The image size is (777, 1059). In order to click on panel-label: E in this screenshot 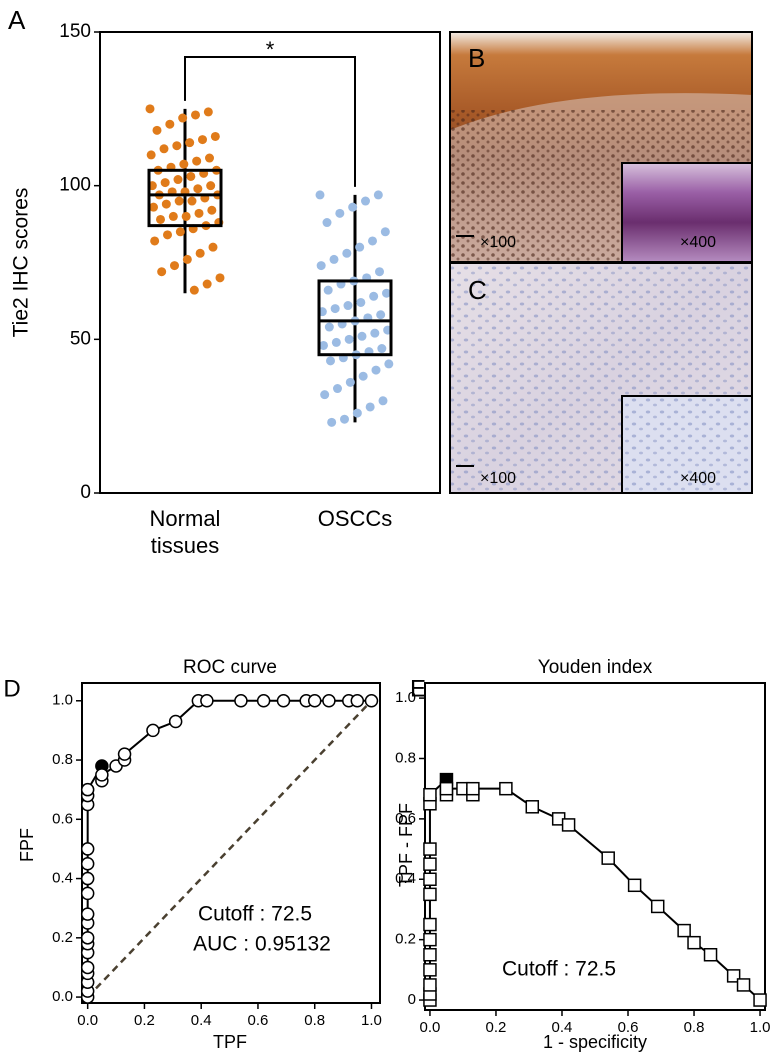, I will do `click(418, 688)`.